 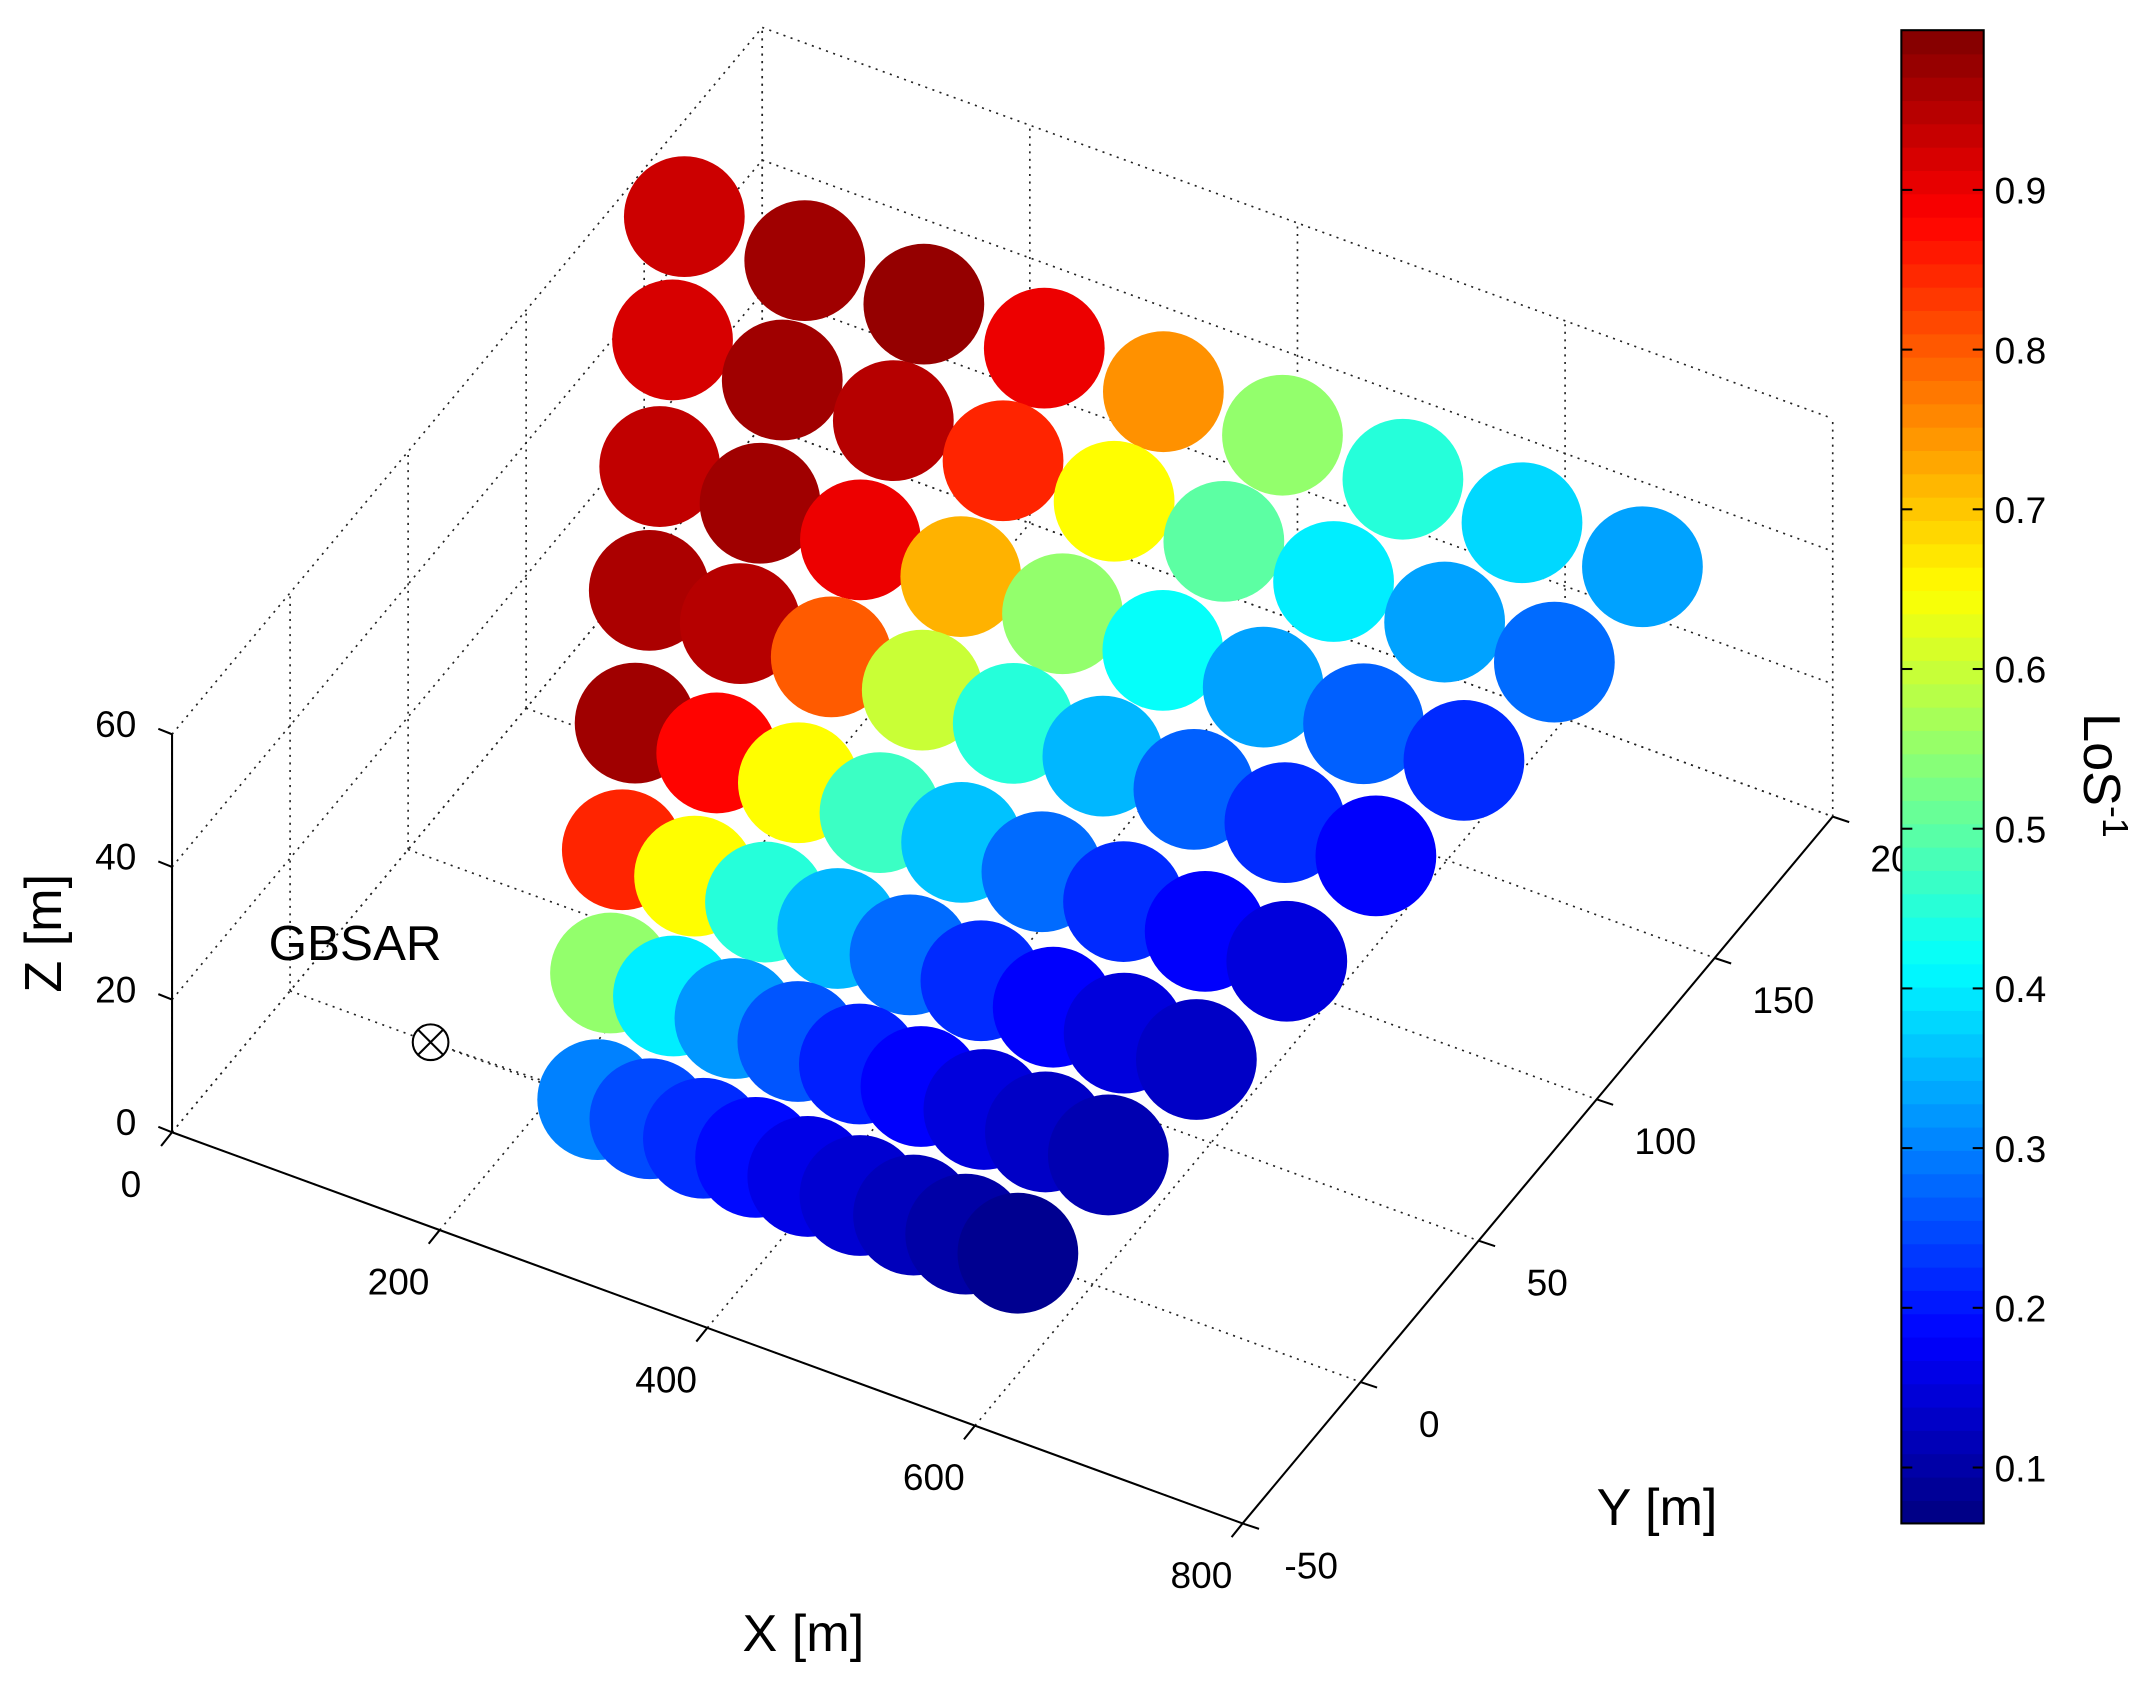 I want to click on colorbar-frame, so click(x=1942, y=777).